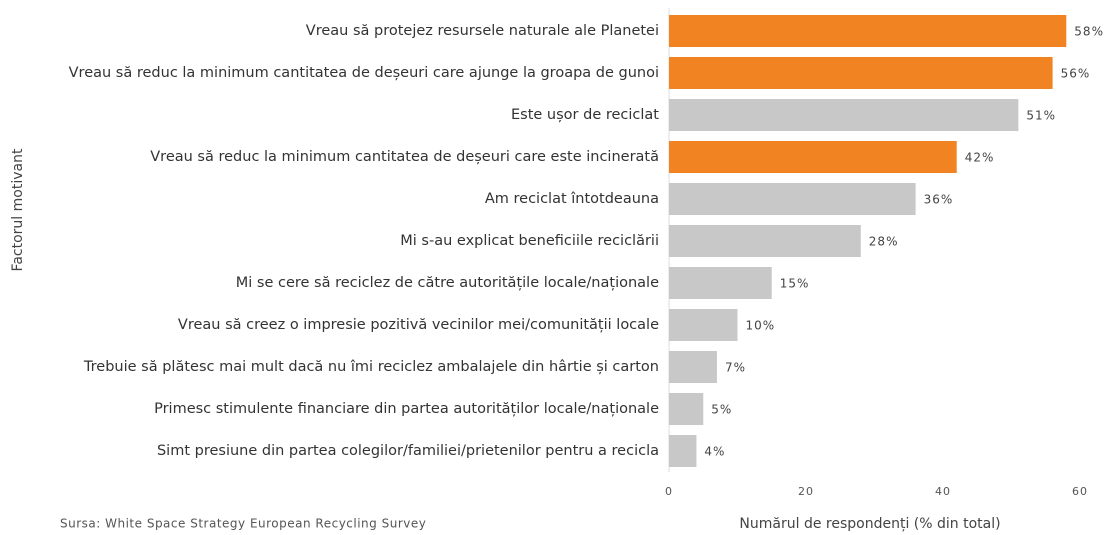  I want to click on value-label: 58%, so click(1089, 32).